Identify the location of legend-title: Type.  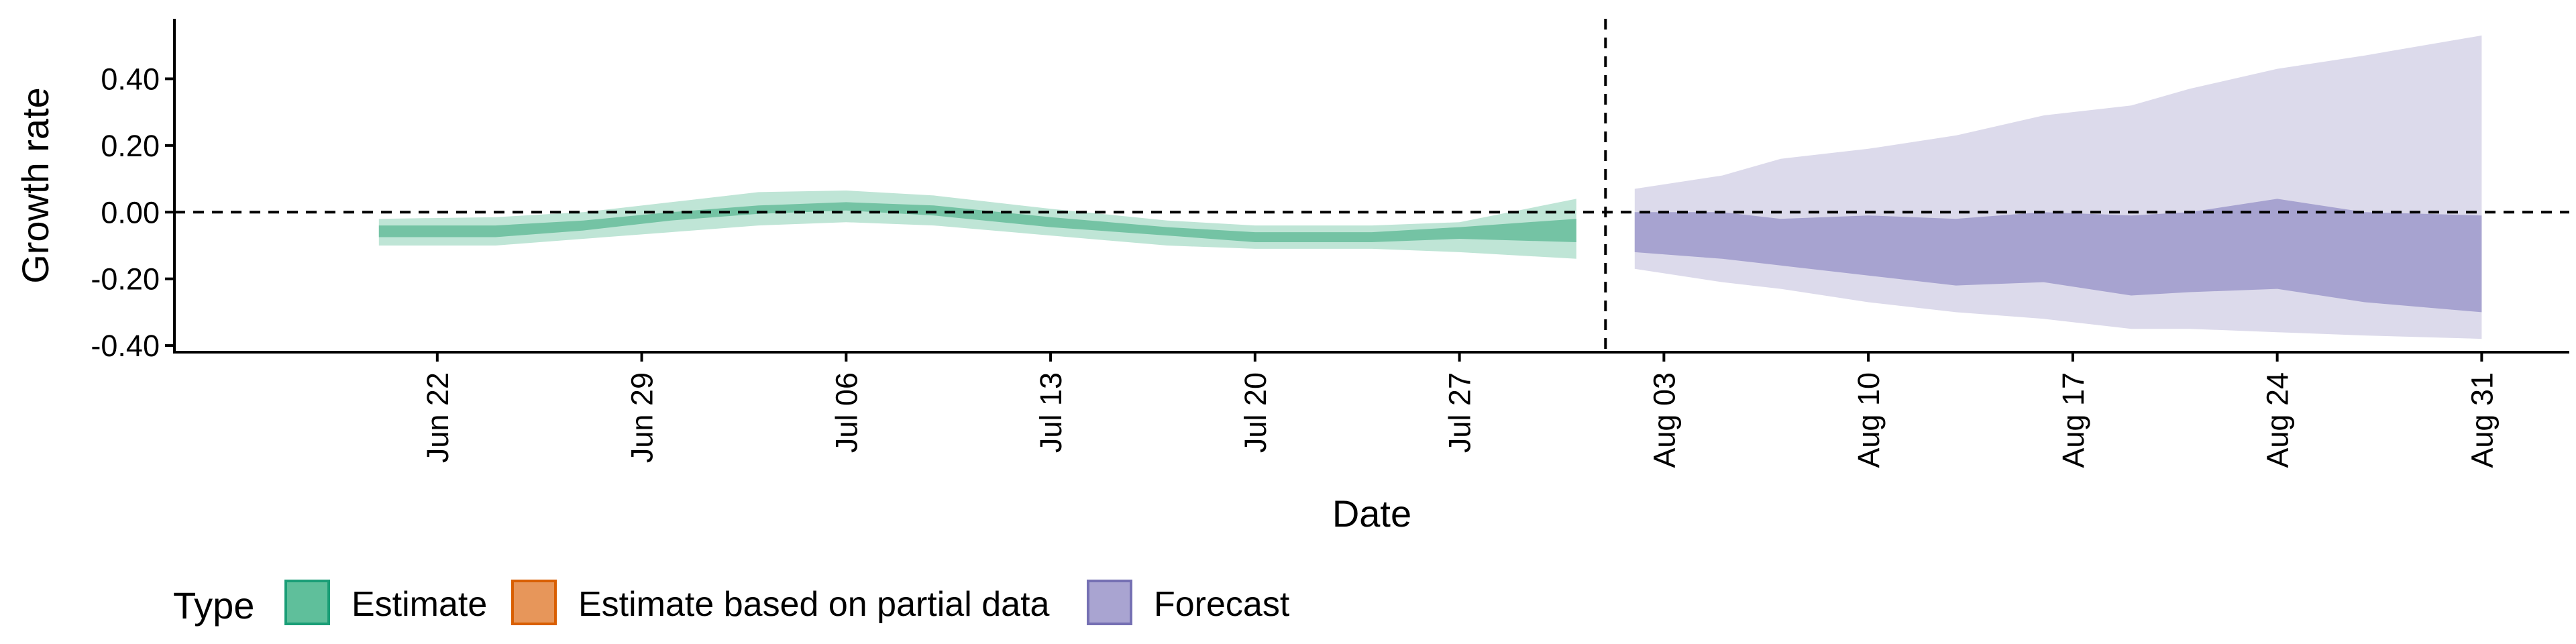
(213, 605).